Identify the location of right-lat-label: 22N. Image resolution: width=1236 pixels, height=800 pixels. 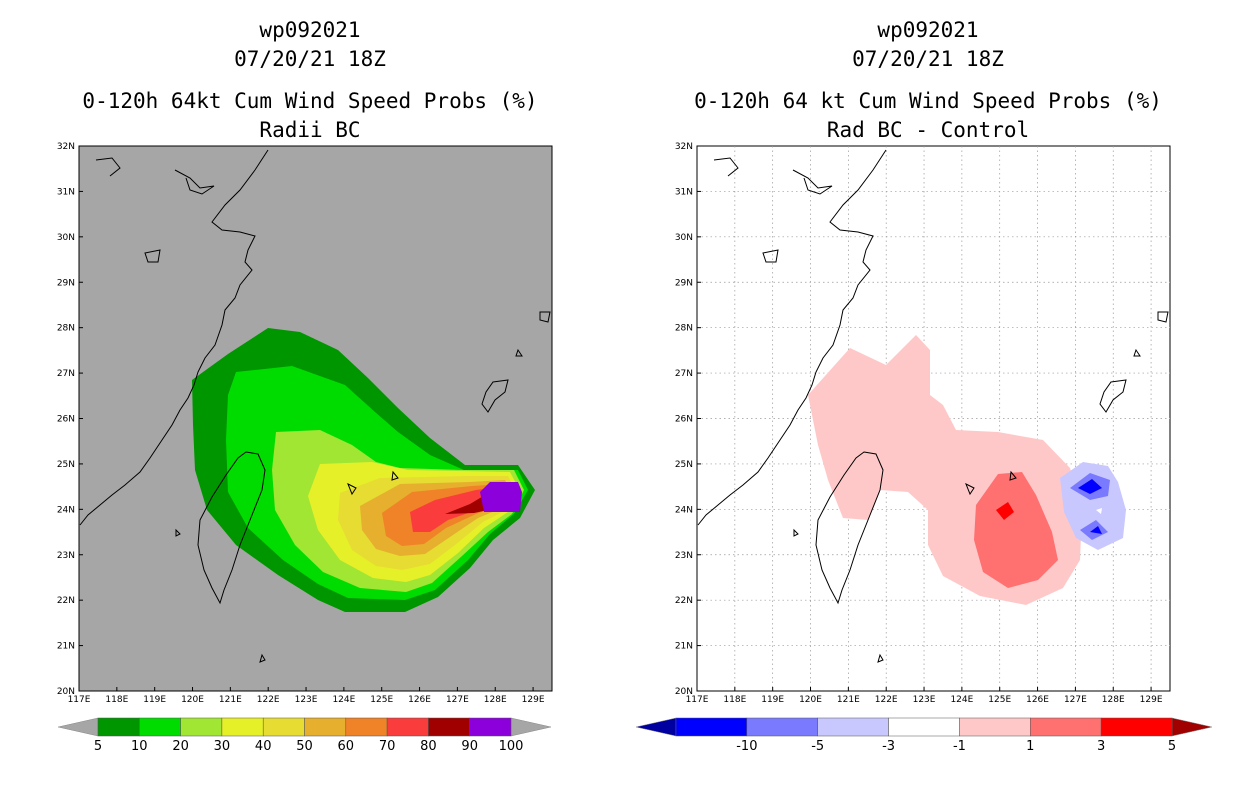
(684, 601).